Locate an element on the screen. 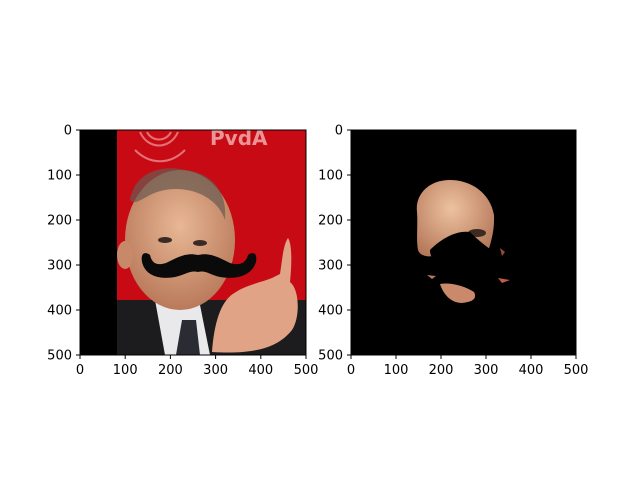 The width and height of the screenshot is (640, 480). left-ytick-label: 0 is located at coordinates (68, 131).